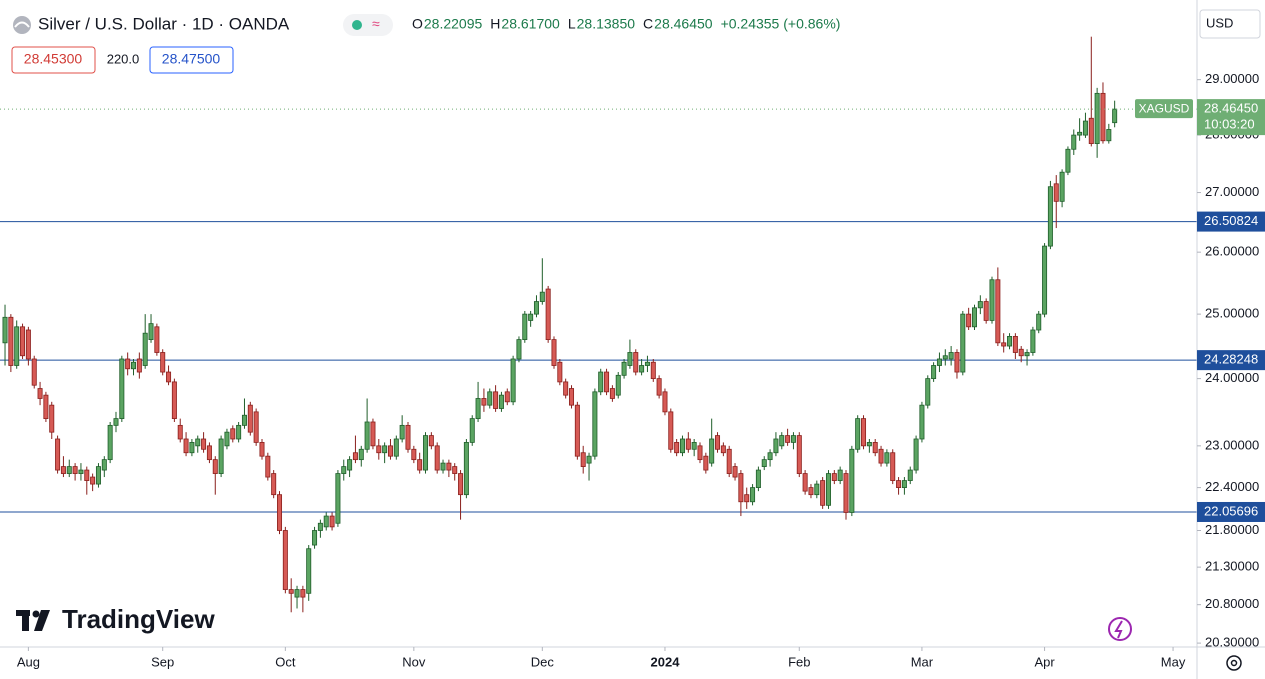 The image size is (1265, 679). Describe the element at coordinates (666, 661) in the screenshot. I see `x-tick-label: 2024` at that location.